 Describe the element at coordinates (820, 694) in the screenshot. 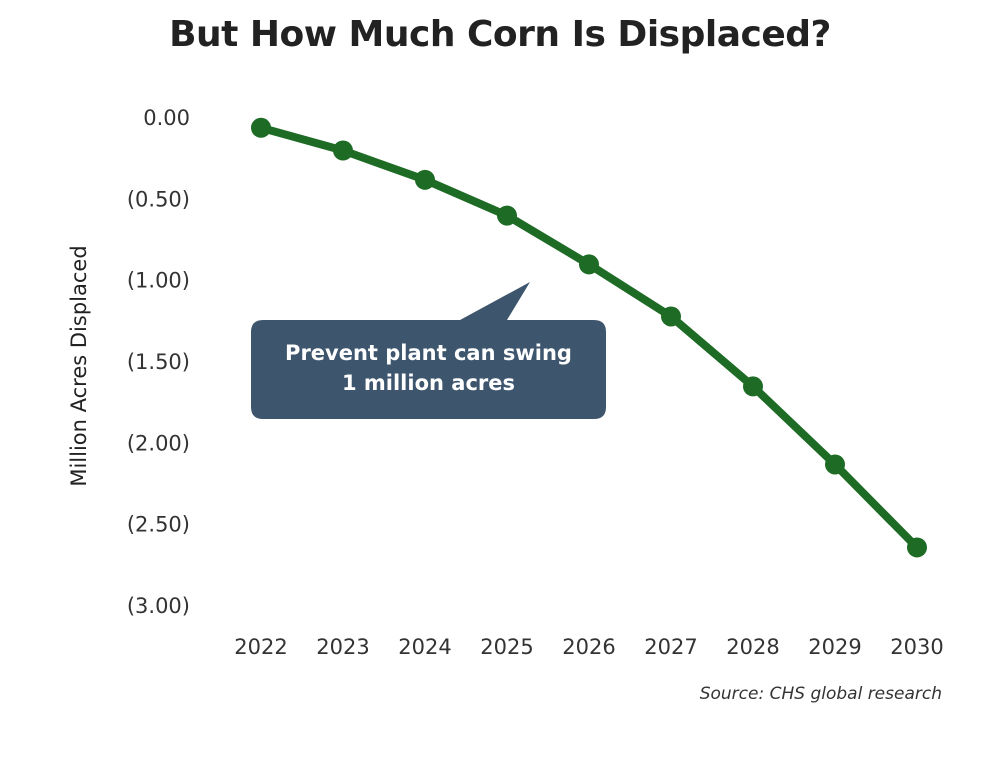

I see `source-note: Source: CHS global research` at that location.